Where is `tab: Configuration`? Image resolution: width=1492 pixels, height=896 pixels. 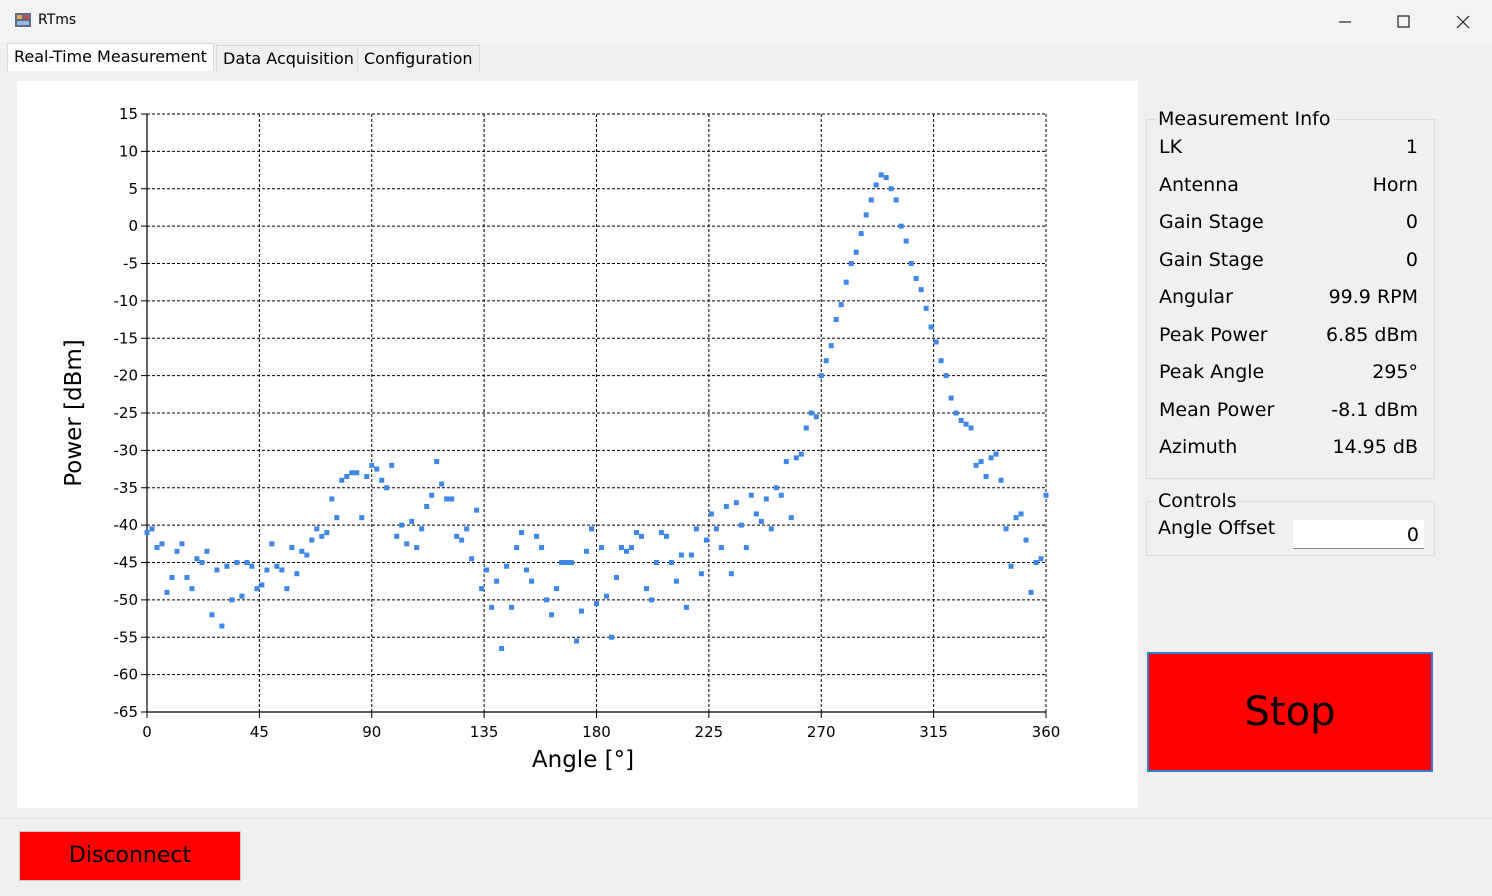
tab: Configuration is located at coordinates (418, 58).